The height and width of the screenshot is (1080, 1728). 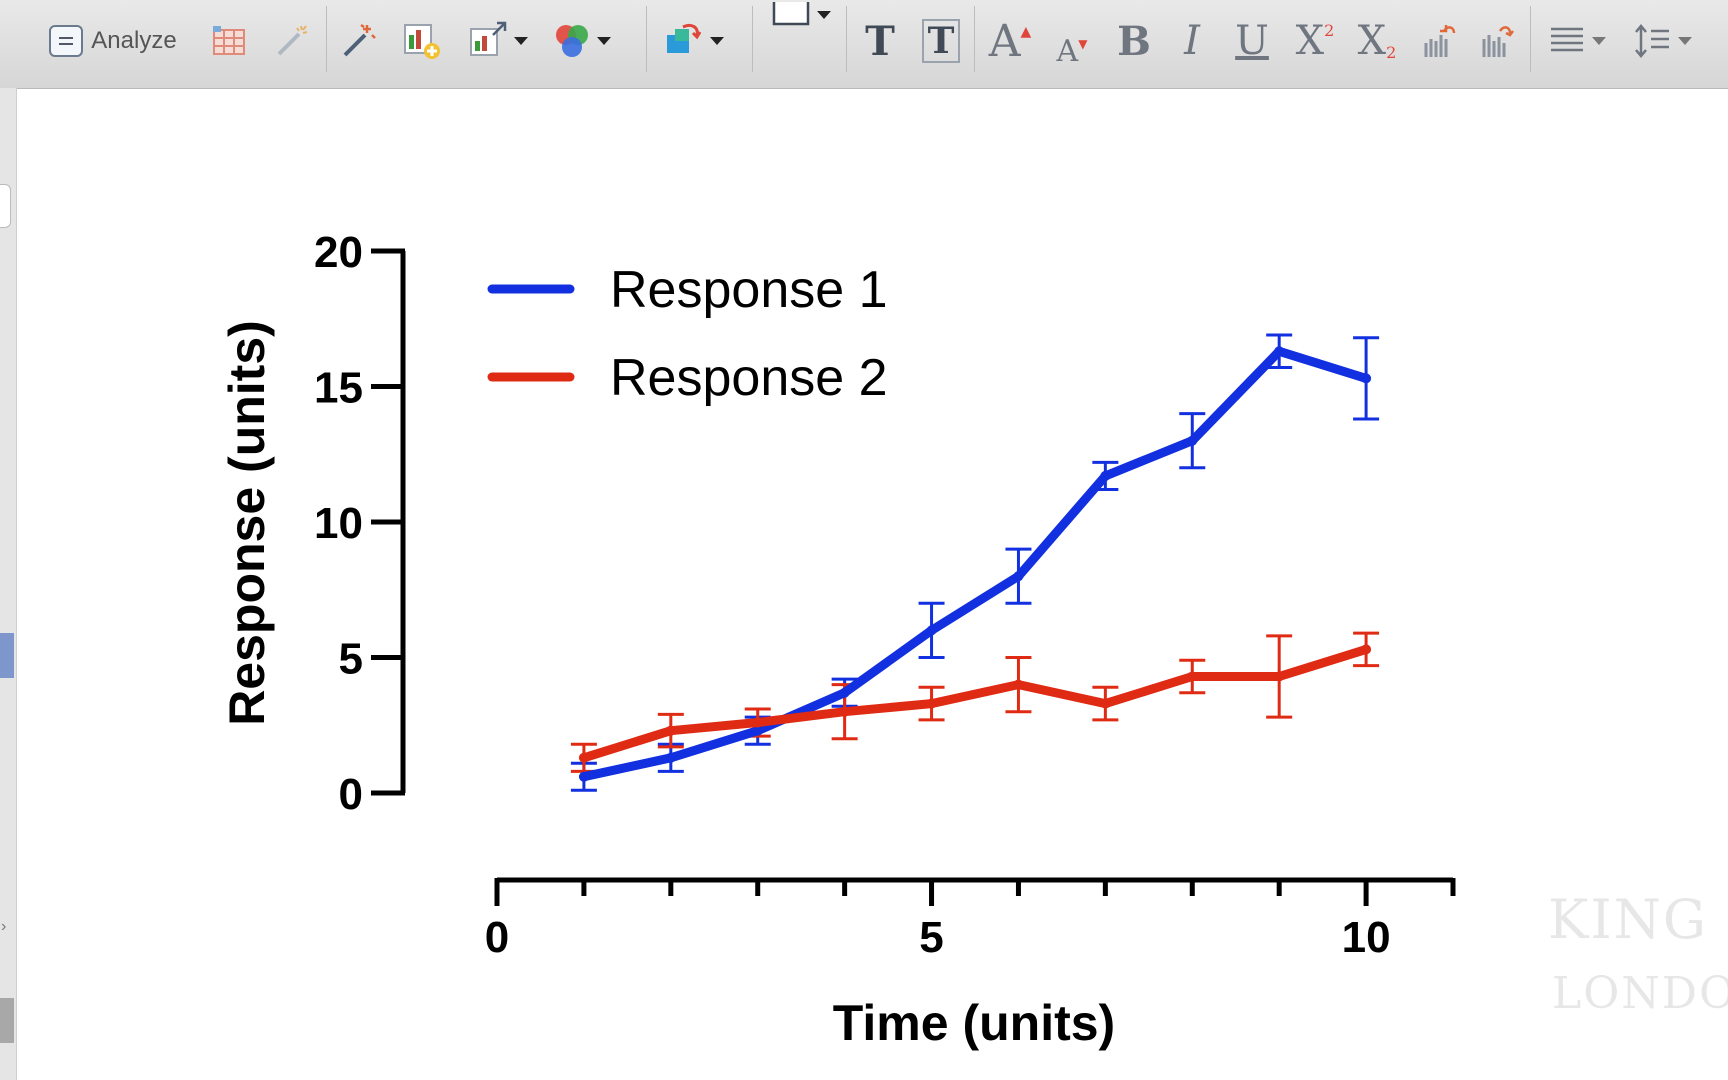 What do you see at coordinates (351, 659) in the screenshot?
I see `y-tick-label: 5` at bounding box center [351, 659].